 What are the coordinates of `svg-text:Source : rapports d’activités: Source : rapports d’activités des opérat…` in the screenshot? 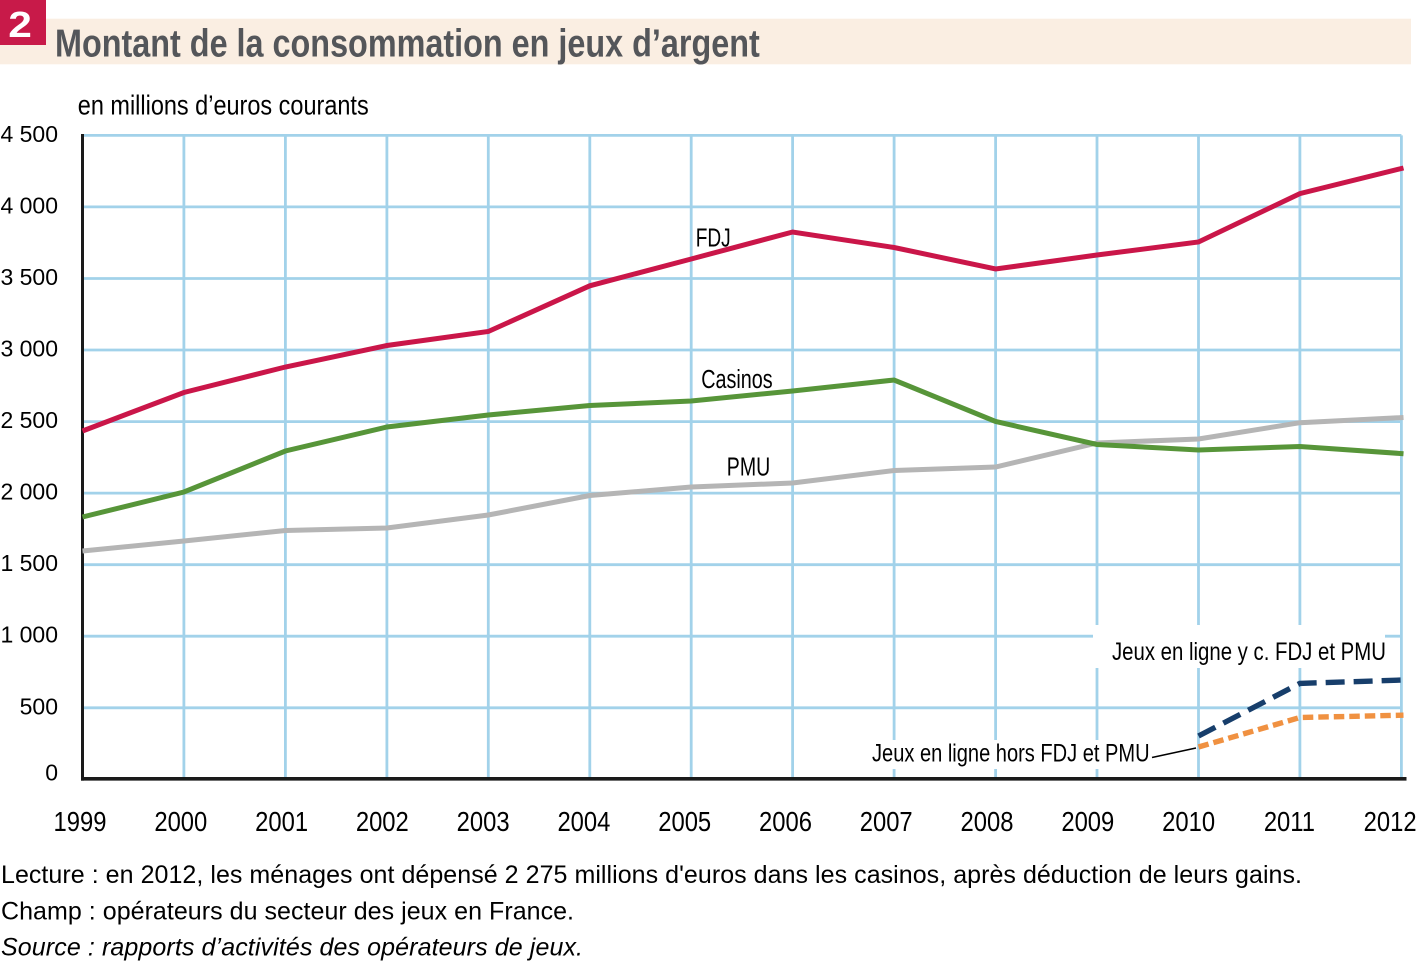 It's located at (292, 948).